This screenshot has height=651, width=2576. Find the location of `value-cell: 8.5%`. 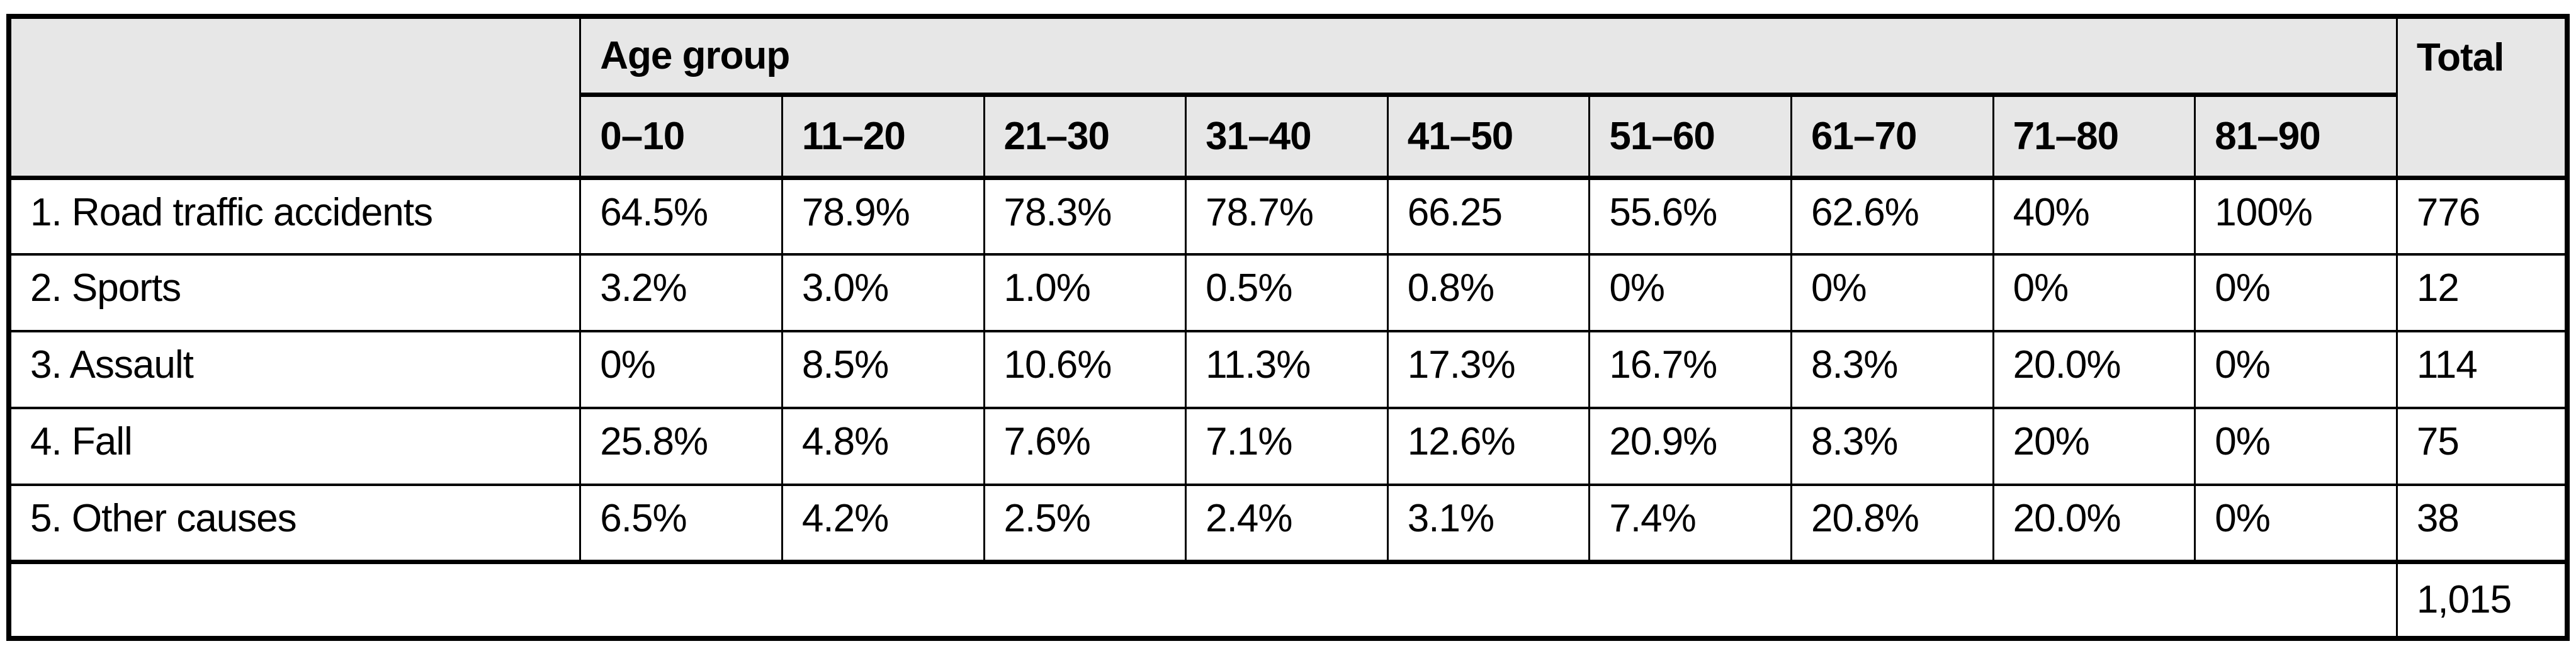

value-cell: 8.5% is located at coordinates (883, 369).